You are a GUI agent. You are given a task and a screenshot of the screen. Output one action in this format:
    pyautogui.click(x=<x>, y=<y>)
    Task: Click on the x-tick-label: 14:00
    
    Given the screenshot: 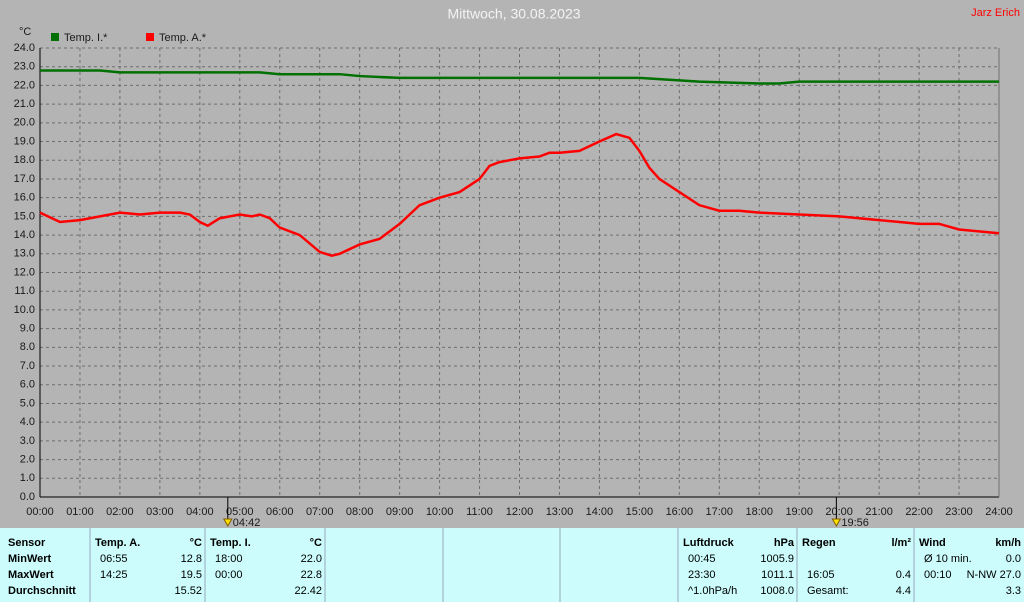 What is the action you would take?
    pyautogui.click(x=600, y=512)
    